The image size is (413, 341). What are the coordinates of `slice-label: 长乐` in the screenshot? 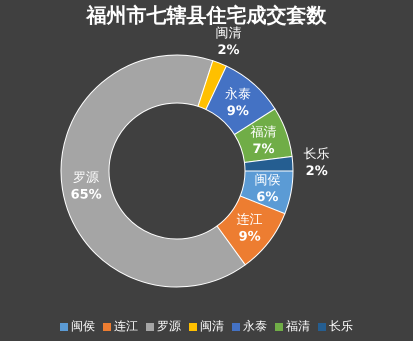 It's located at (317, 154).